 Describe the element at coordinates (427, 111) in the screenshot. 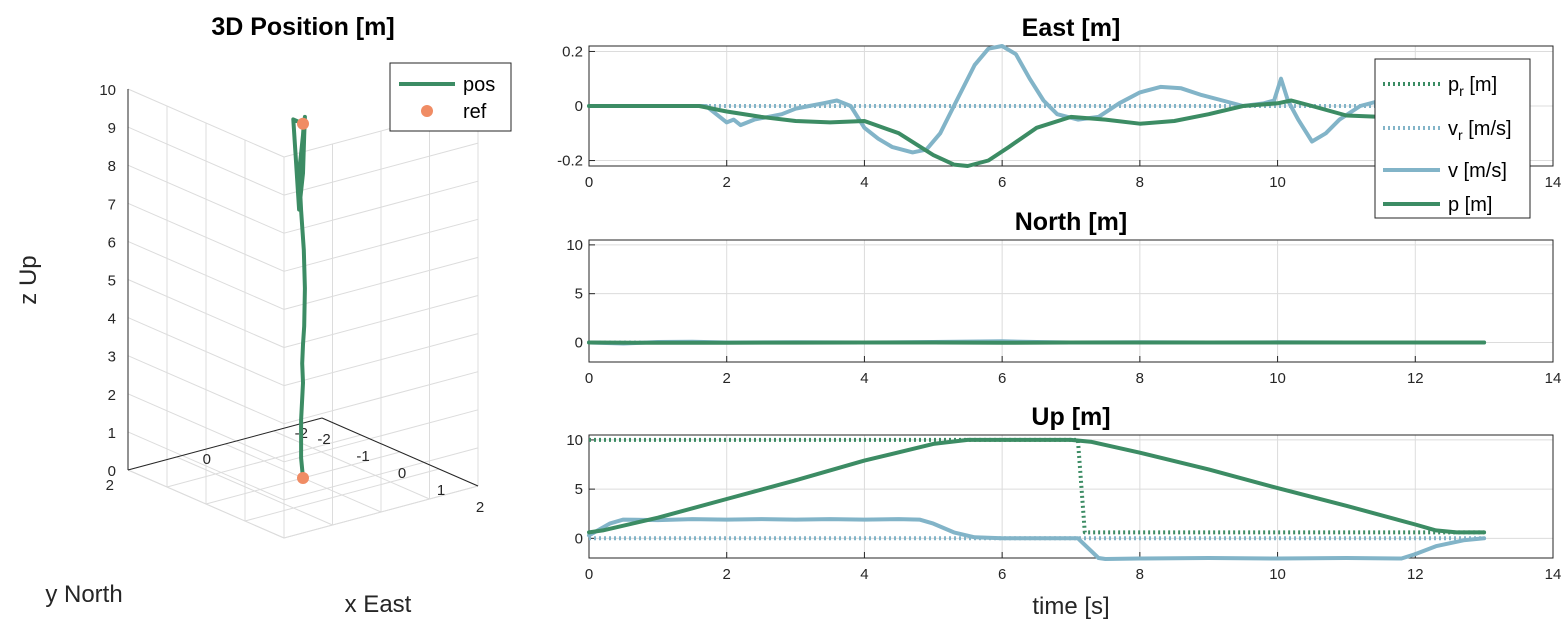

I see `pos3d-legend-ref-marker` at that location.